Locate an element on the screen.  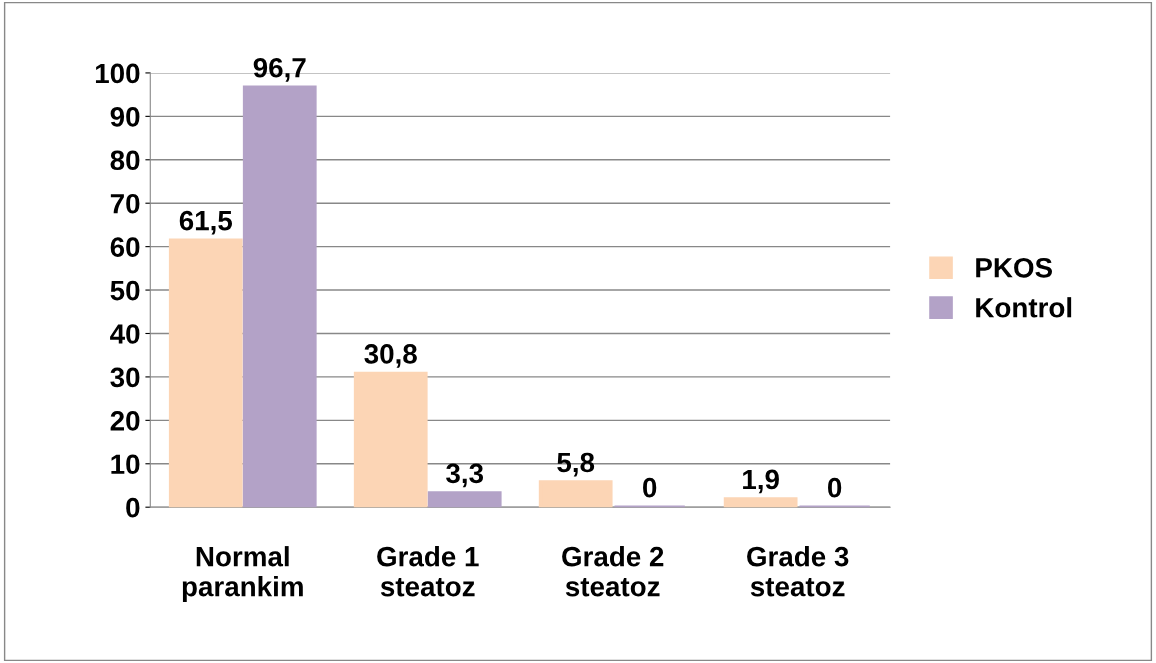
legend-label: Kontrol is located at coordinates (1024, 307).